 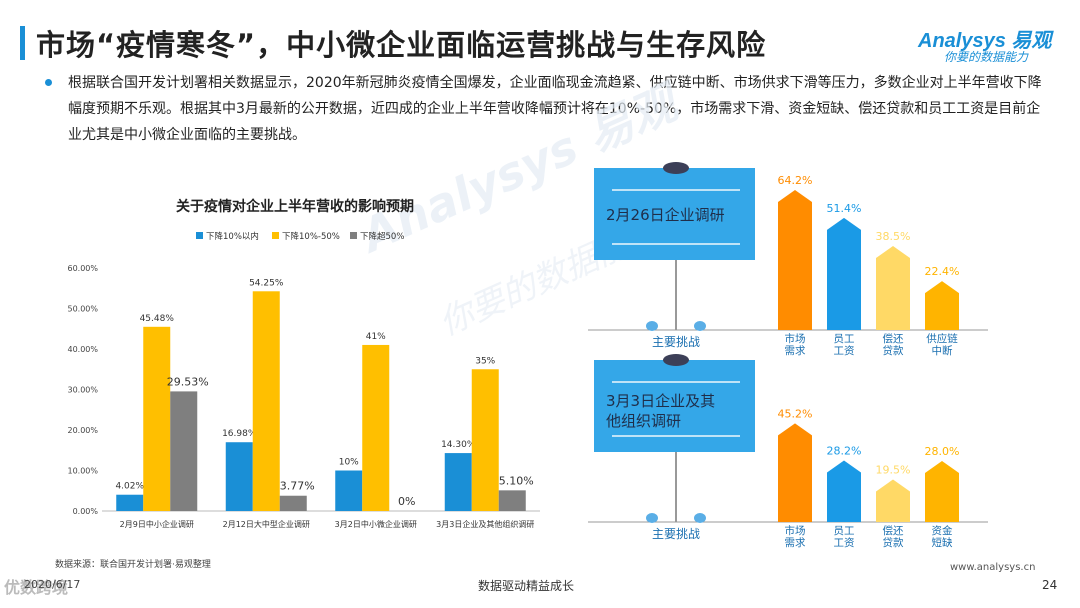 I want to click on legend-label: 下降10%以内, so click(x=232, y=236).